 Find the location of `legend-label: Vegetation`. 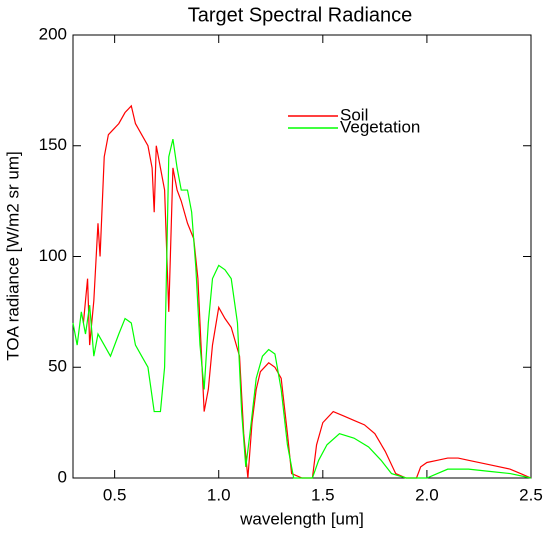

legend-label: Vegetation is located at coordinates (380, 126).